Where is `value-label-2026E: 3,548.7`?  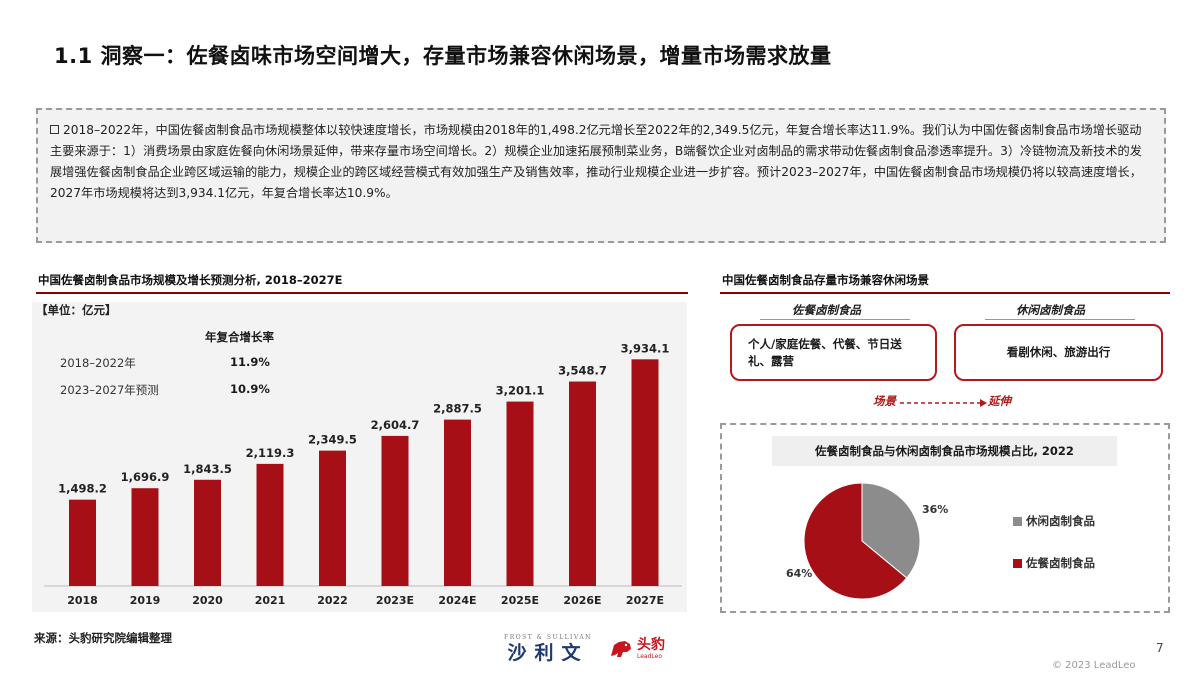 value-label-2026E: 3,548.7 is located at coordinates (582, 371).